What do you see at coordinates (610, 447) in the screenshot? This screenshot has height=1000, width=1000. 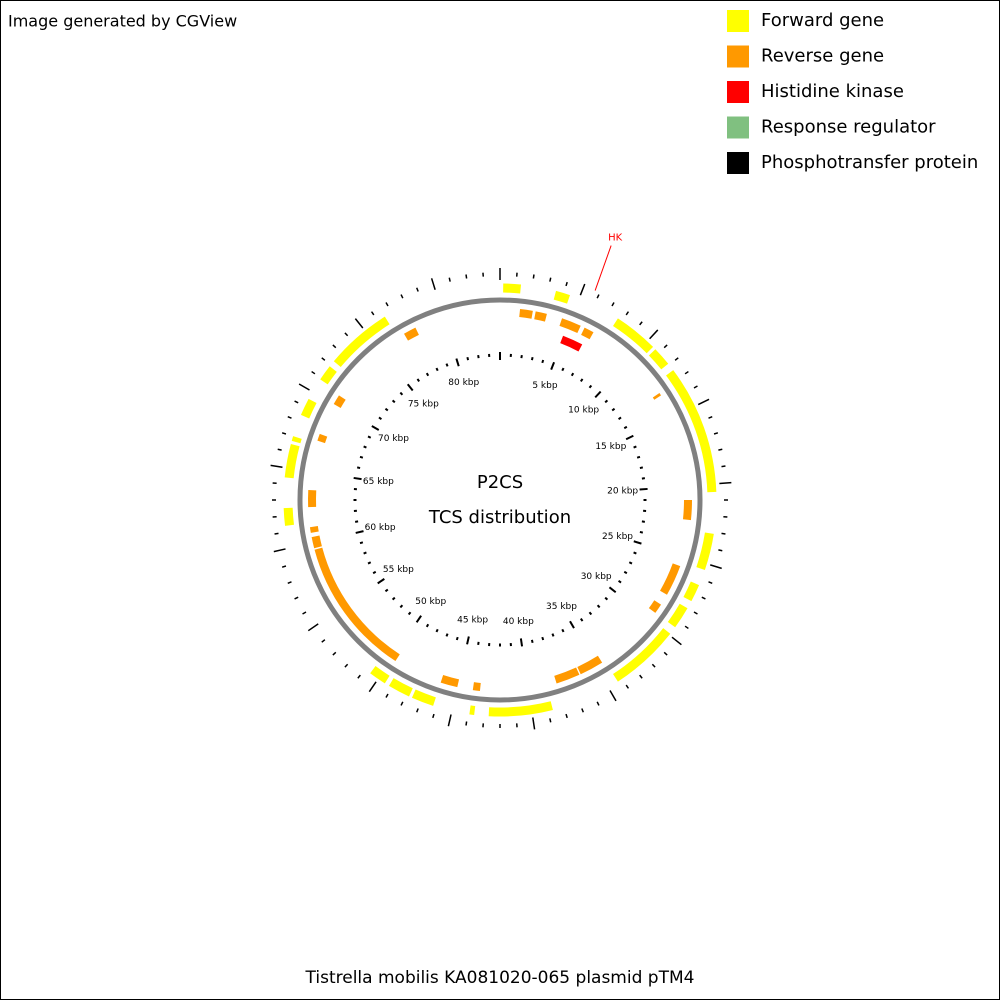 I see `ruler-label: 15 kbp` at bounding box center [610, 447].